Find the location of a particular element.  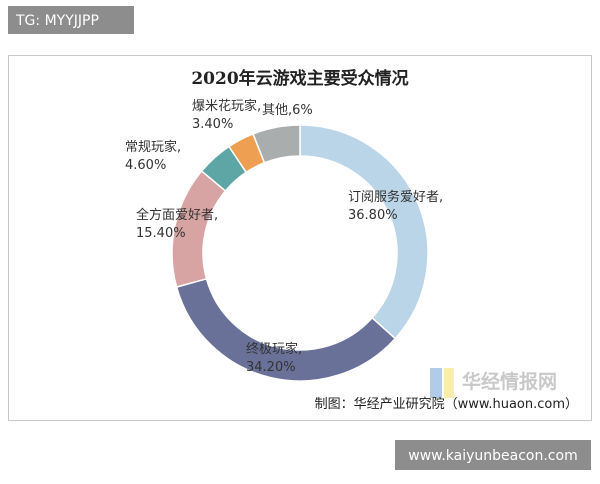

badge-bg is located at coordinates (71, 20).